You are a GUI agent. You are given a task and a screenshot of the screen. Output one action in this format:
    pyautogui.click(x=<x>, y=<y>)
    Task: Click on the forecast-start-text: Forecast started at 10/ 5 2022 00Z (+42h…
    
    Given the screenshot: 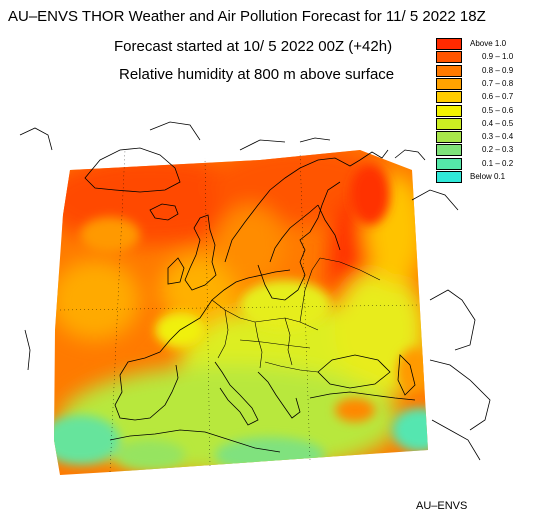 What is the action you would take?
    pyautogui.click(x=253, y=46)
    